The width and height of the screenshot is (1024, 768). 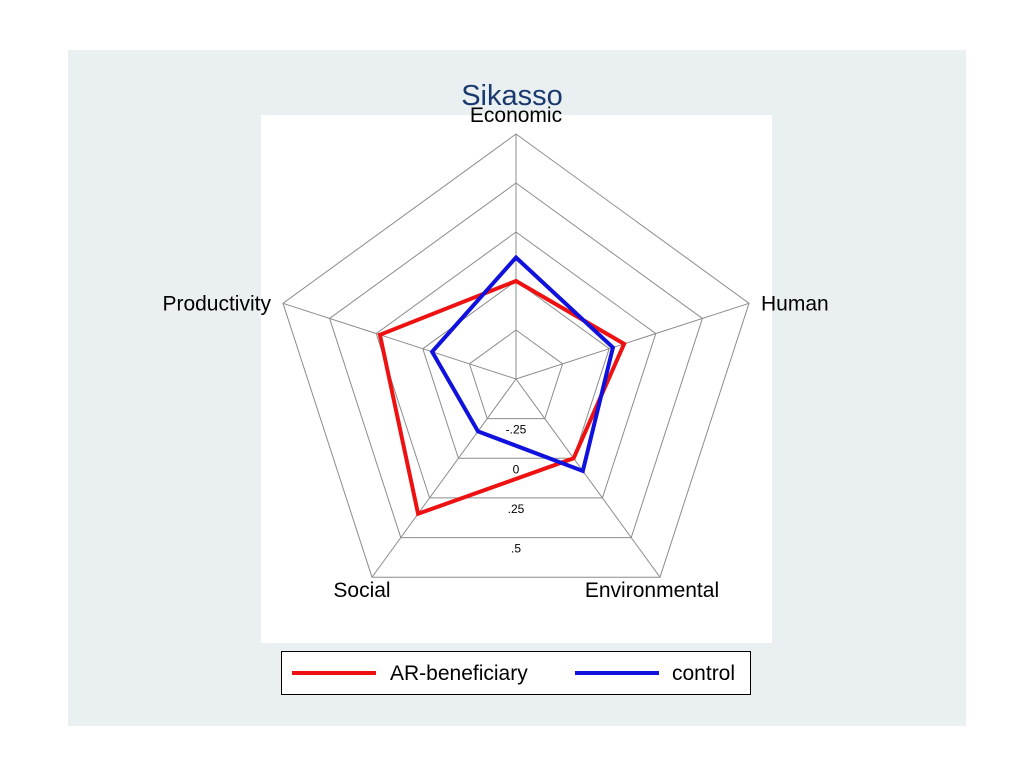 What do you see at coordinates (516, 430) in the screenshot?
I see `tick-label: -.25` at bounding box center [516, 430].